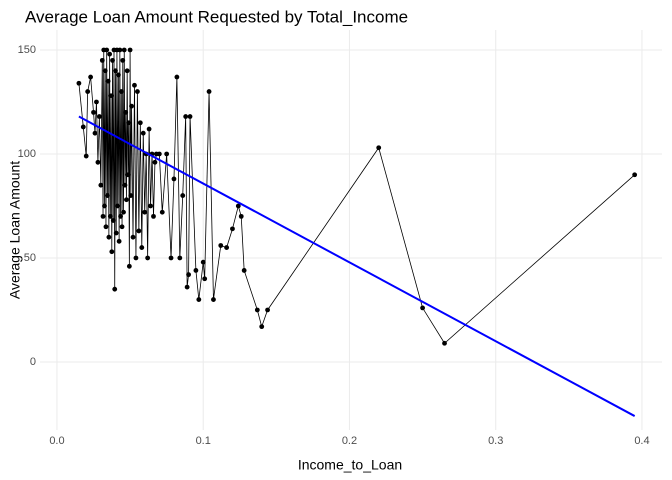 This screenshot has width=672, height=480. I want to click on y-tick-label: 150, so click(27, 50).